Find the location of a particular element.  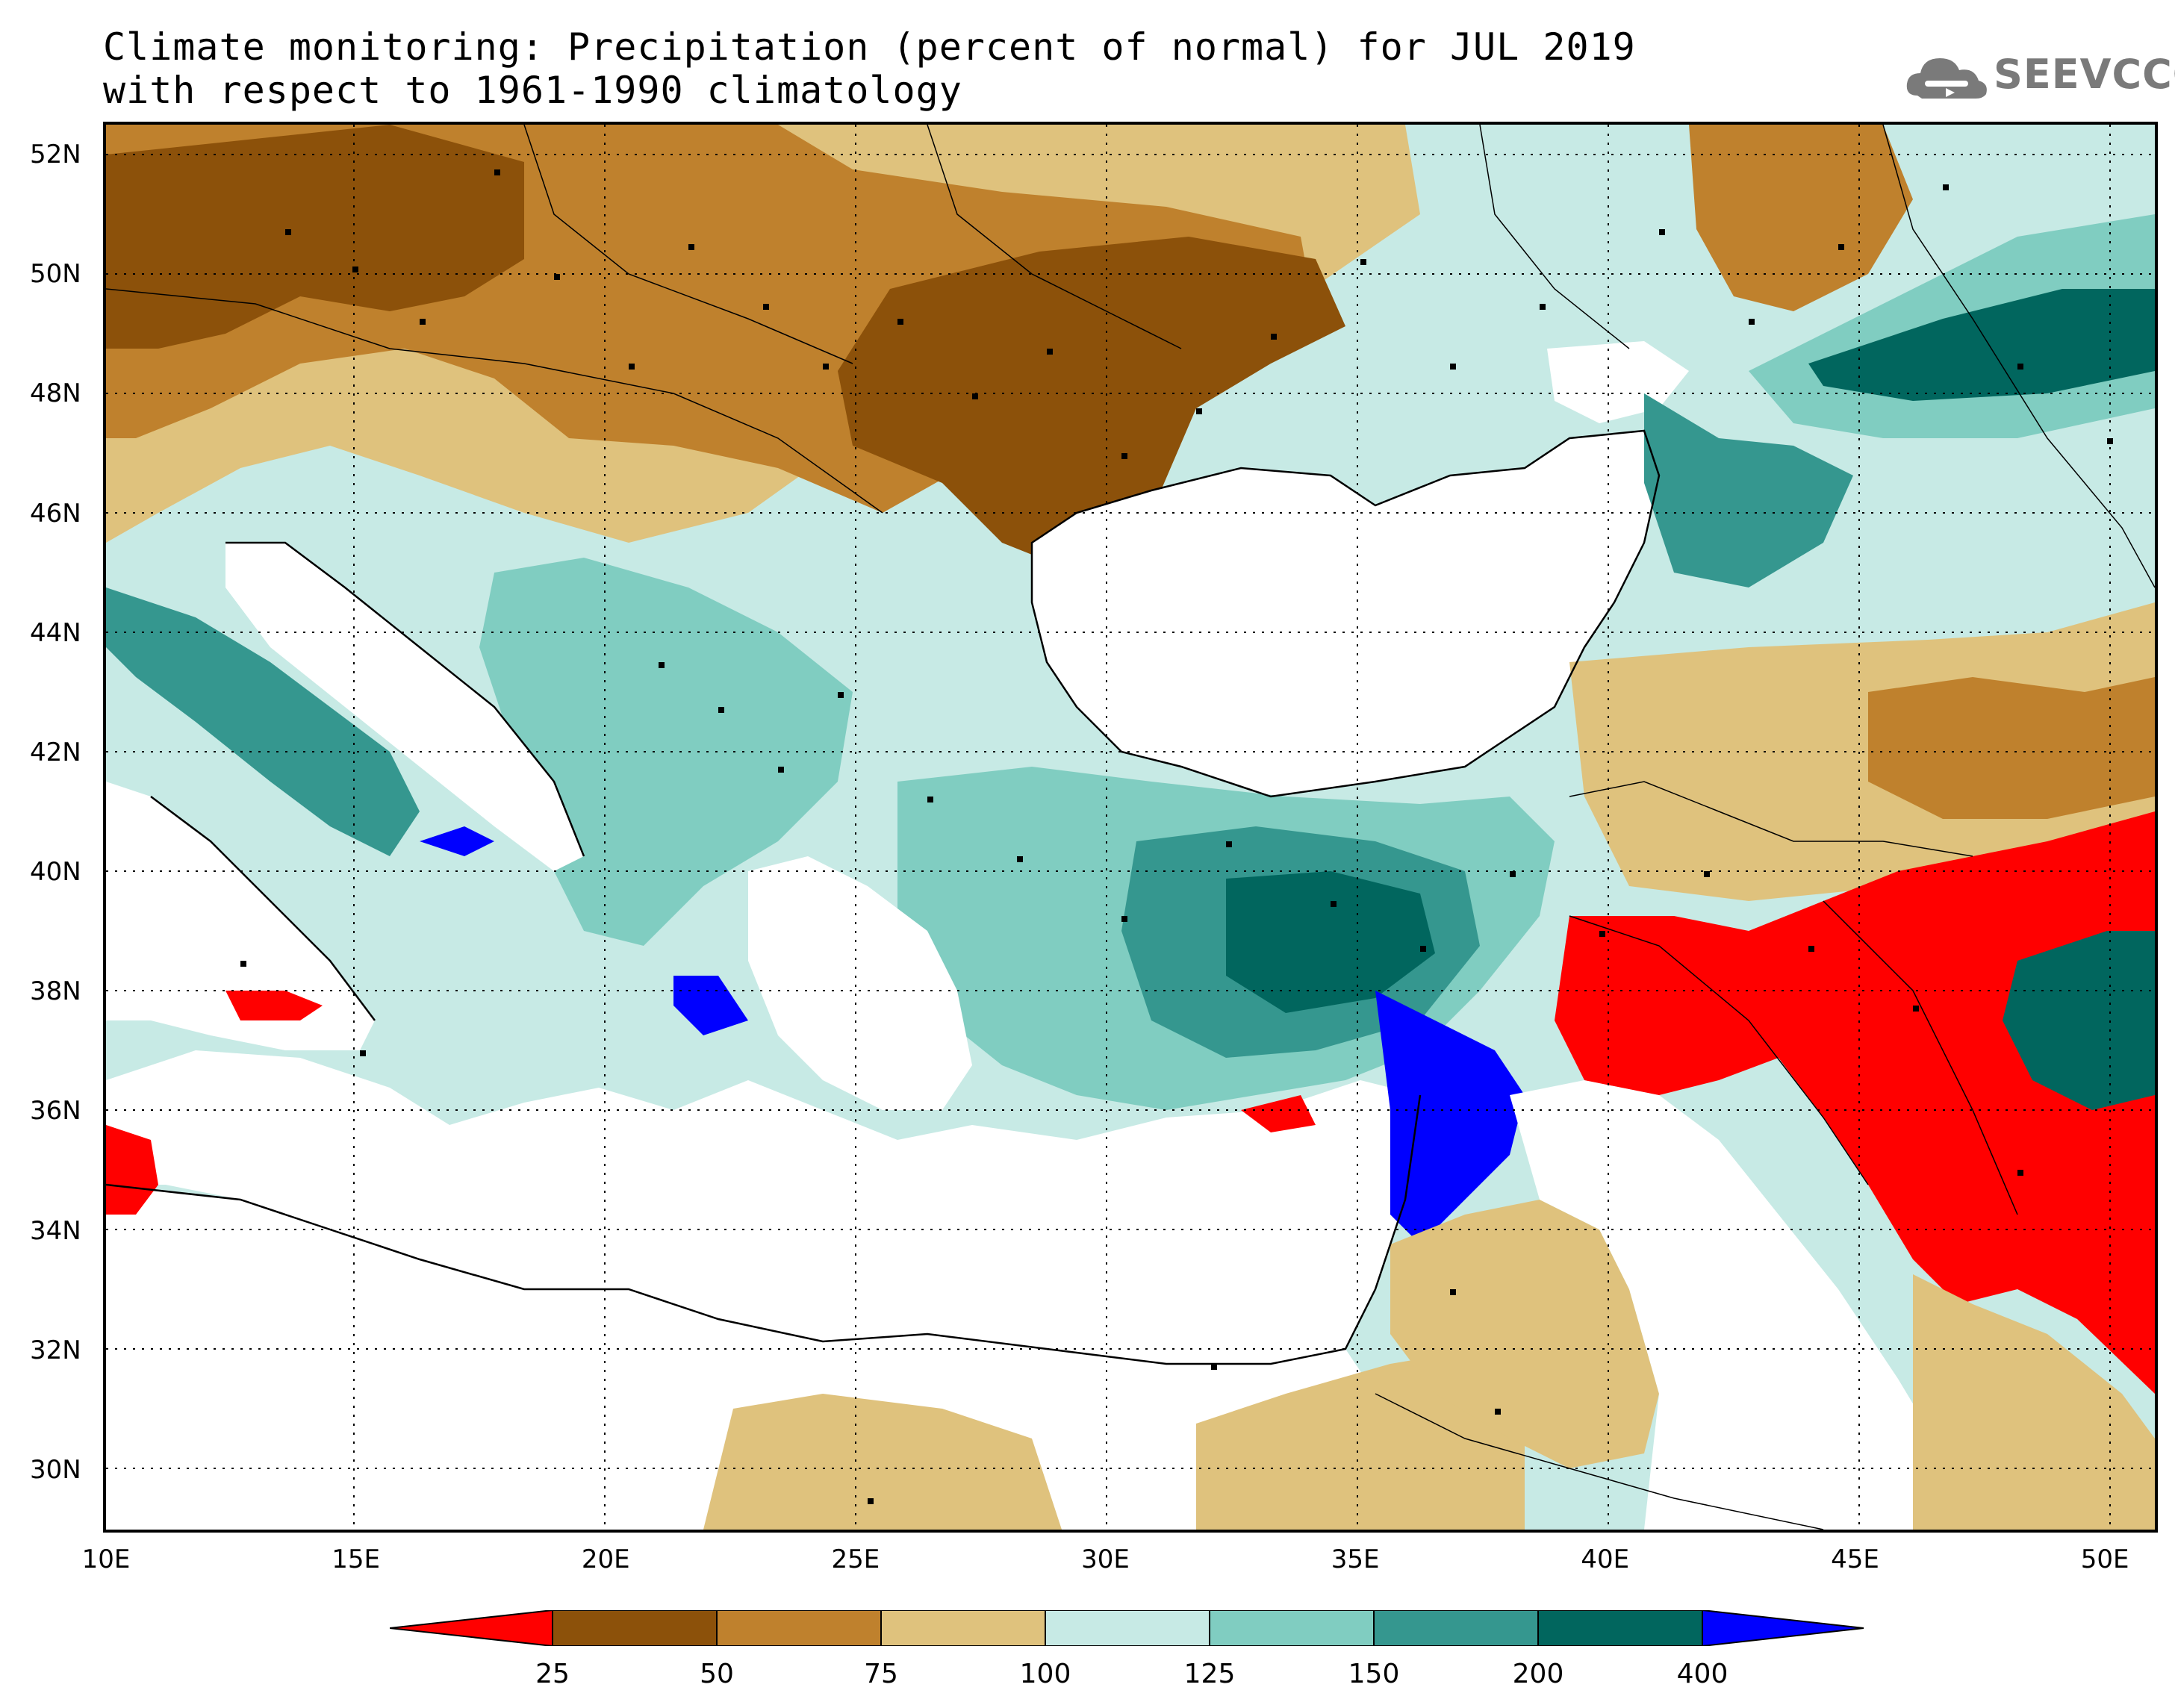

colorbar is located at coordinates (1127, 1628).